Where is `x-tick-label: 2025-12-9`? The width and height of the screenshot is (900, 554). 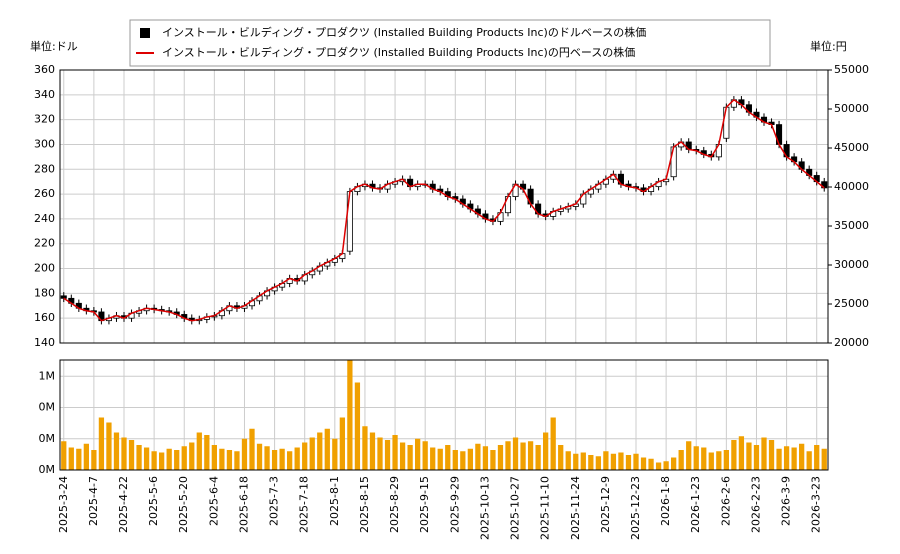
x-tick-label: 2025-12-9 is located at coordinates (605, 504).